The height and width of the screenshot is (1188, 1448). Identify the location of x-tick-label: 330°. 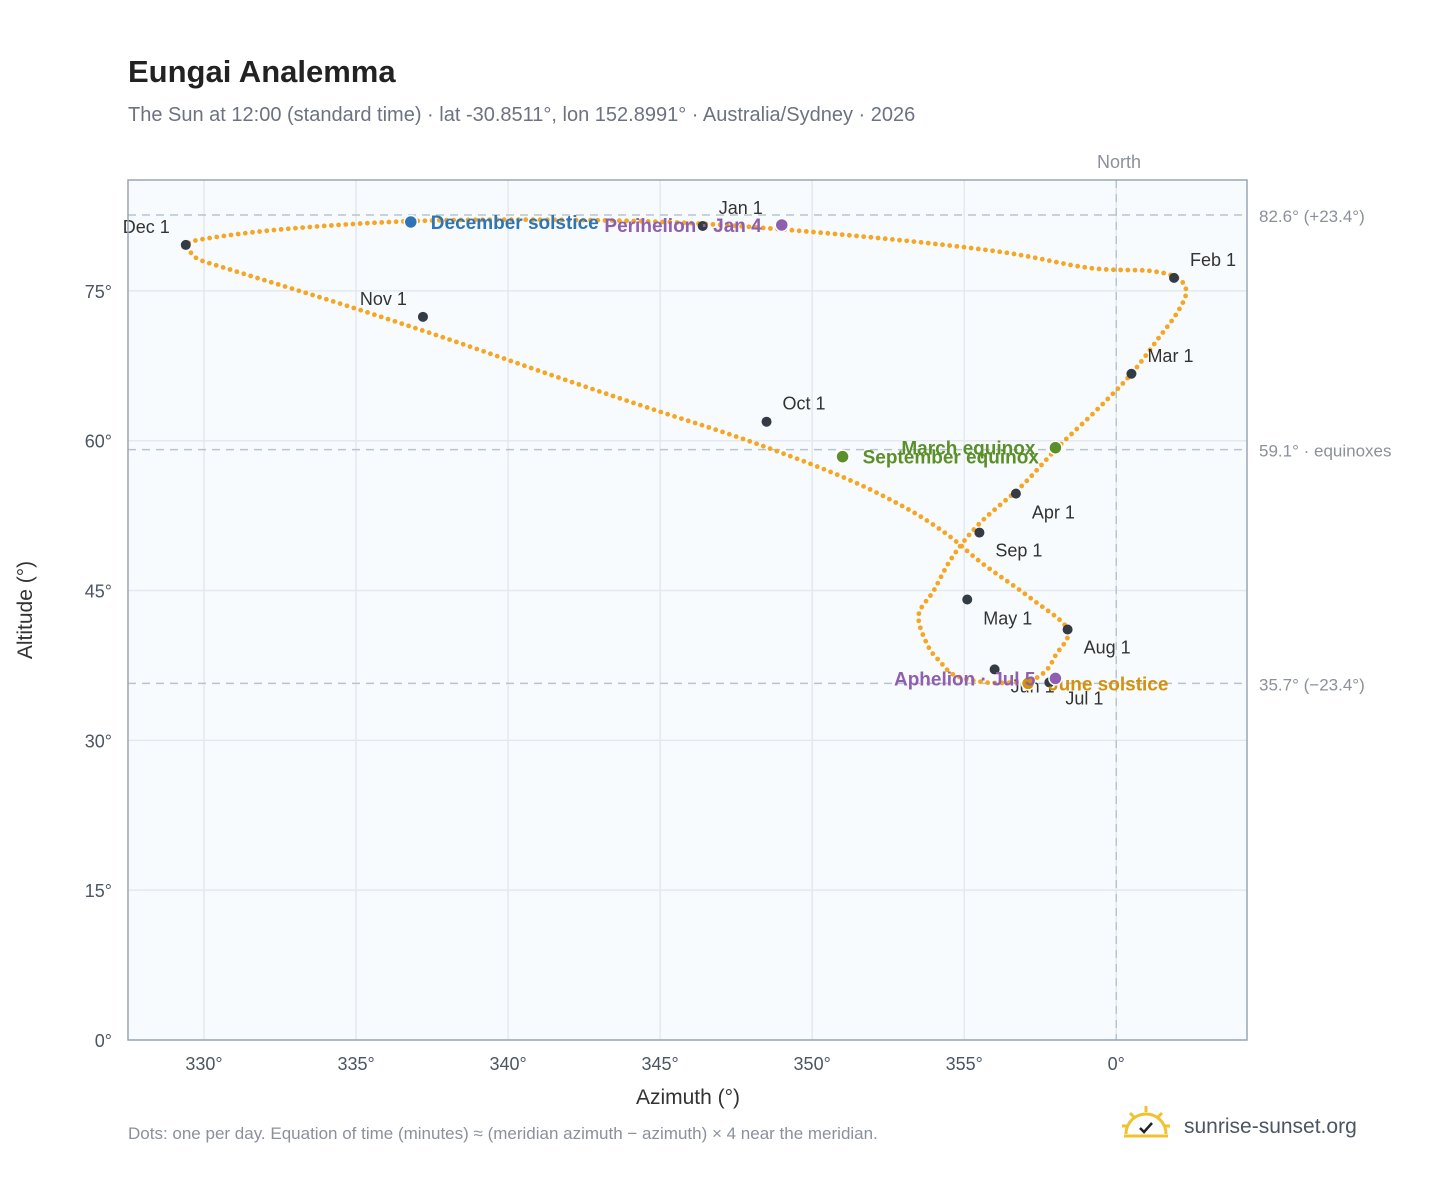
(203, 1064).